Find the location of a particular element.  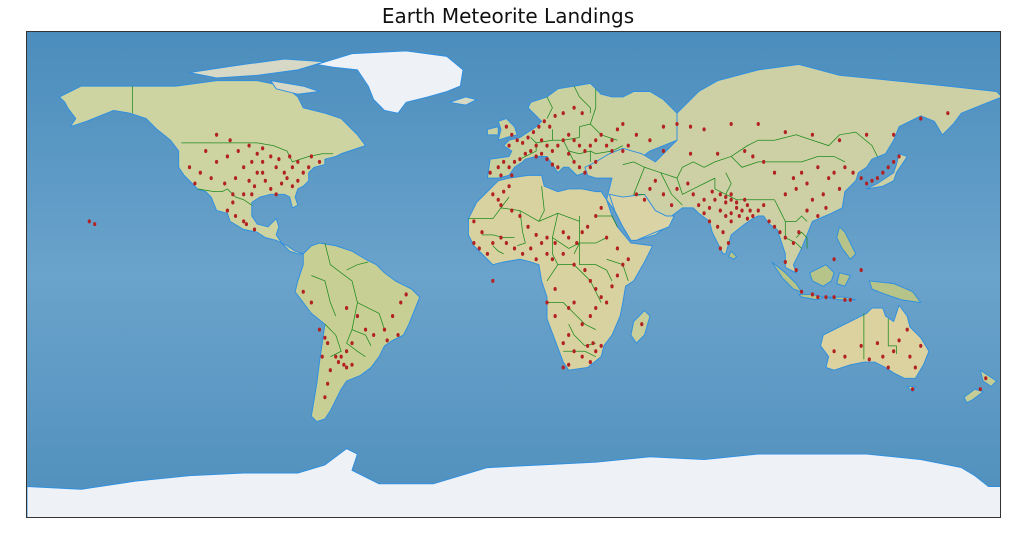

us-mexico-border is located at coordinates (225, 197).